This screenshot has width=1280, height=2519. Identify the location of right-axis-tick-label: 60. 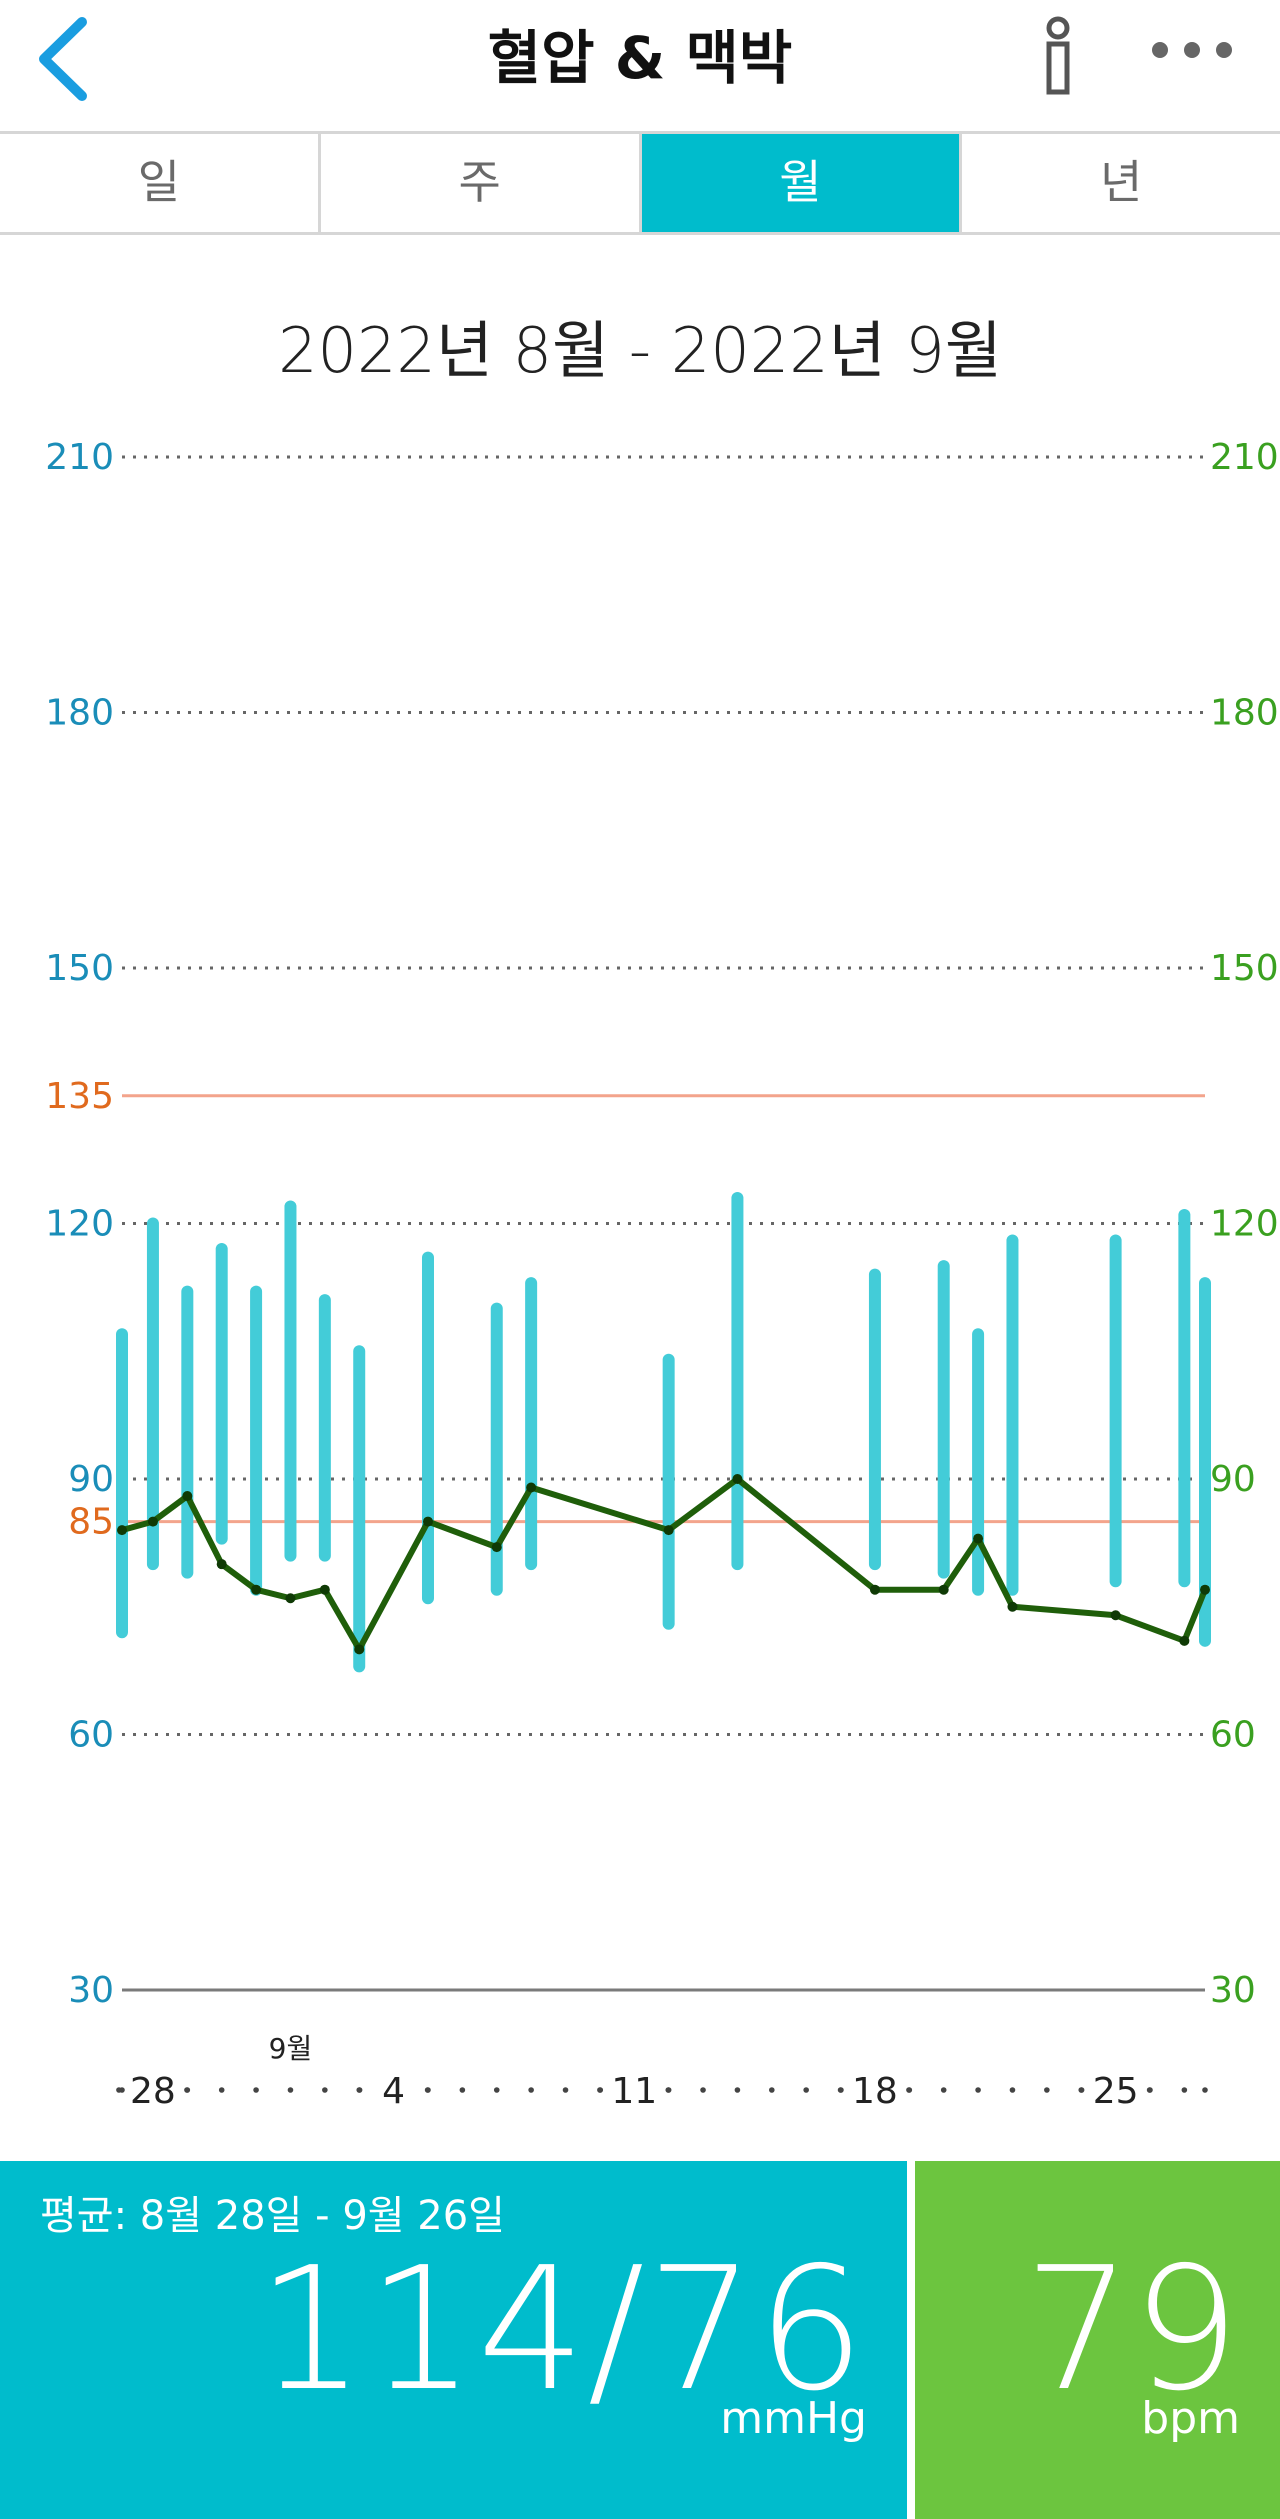
(1233, 1735).